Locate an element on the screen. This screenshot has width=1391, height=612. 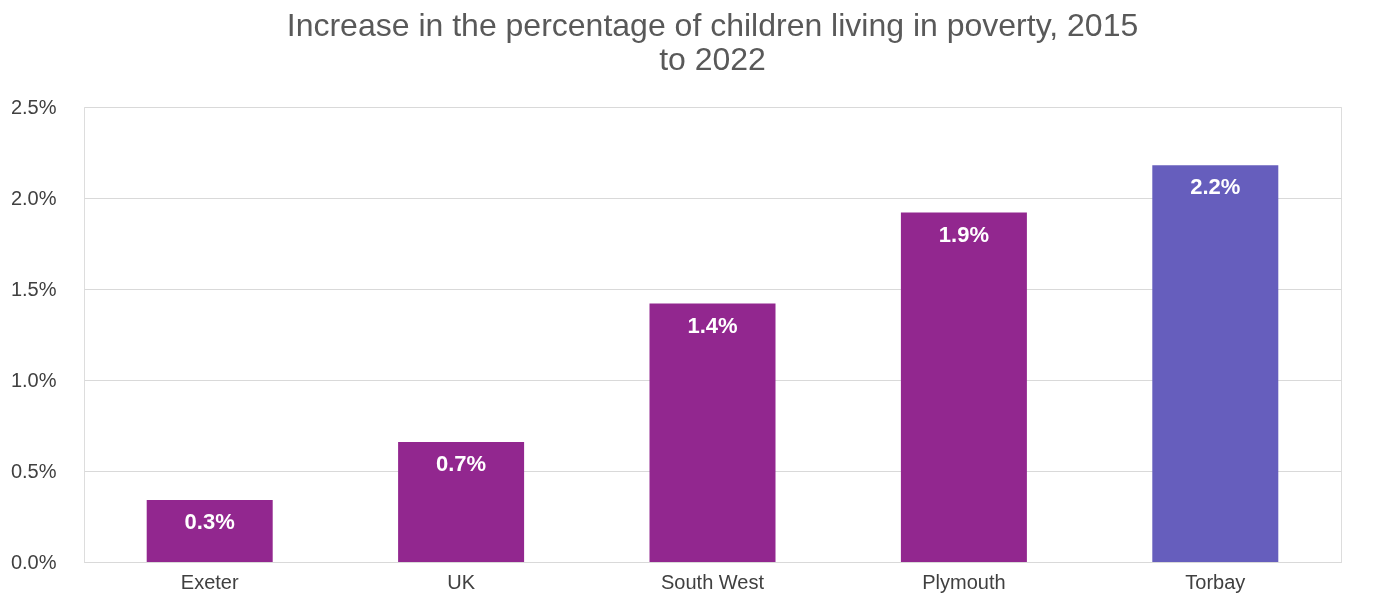
x-tick-label: Plymouth is located at coordinates (964, 581).